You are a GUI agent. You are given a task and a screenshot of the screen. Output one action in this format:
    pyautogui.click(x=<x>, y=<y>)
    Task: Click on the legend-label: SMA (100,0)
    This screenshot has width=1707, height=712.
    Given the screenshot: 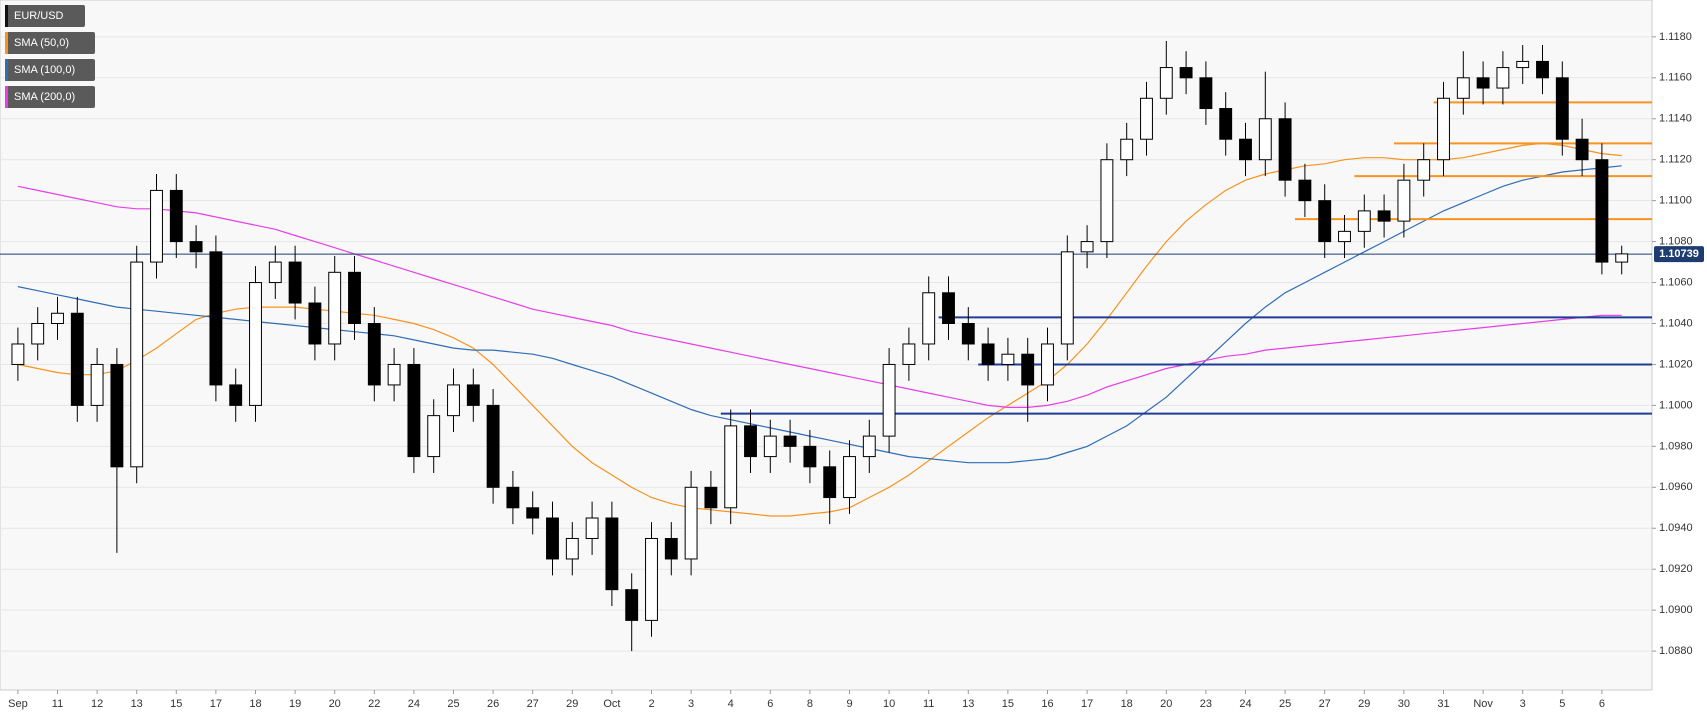 What is the action you would take?
    pyautogui.click(x=44, y=70)
    